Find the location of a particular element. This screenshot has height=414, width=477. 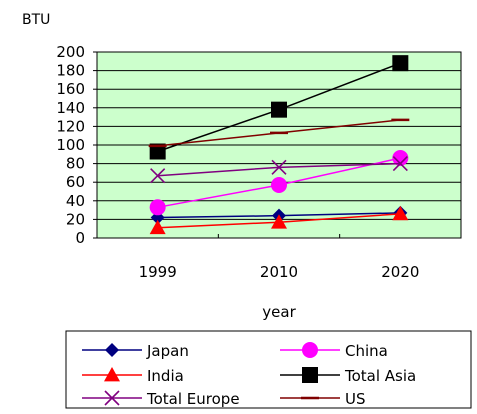

legend-item: China is located at coordinates (334, 351).